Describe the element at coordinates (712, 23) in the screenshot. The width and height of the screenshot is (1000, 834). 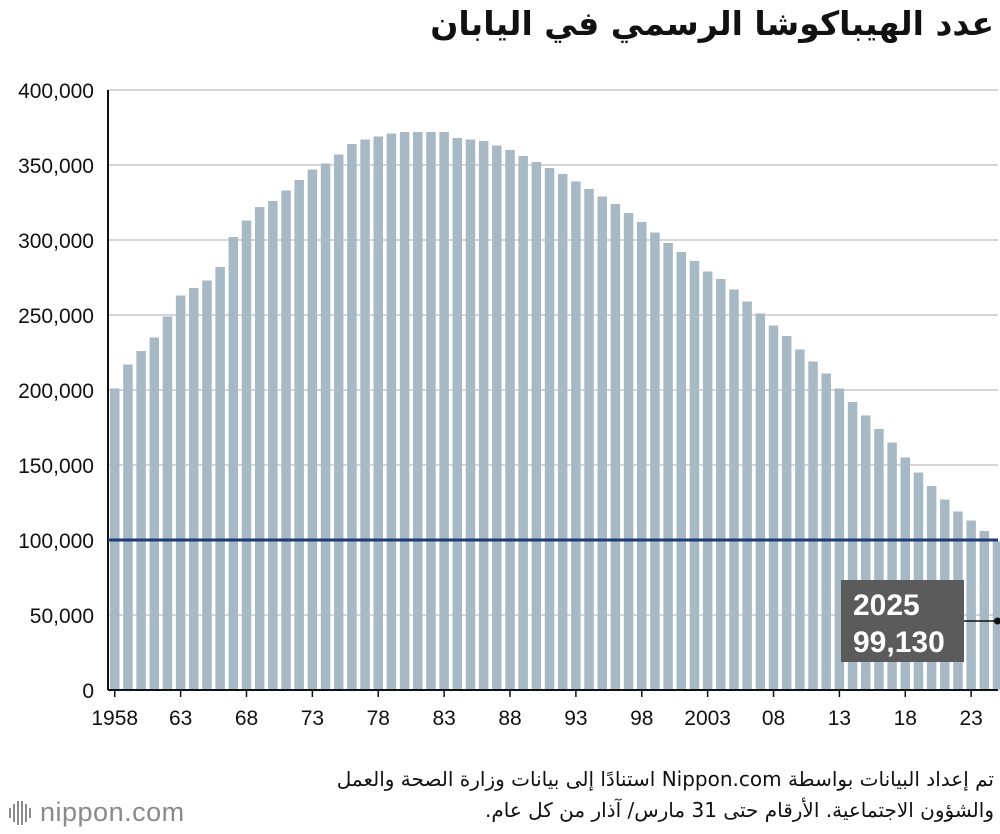
I see `chart-title: عدد الهيباكوشا الرسمي في اليابان` at that location.